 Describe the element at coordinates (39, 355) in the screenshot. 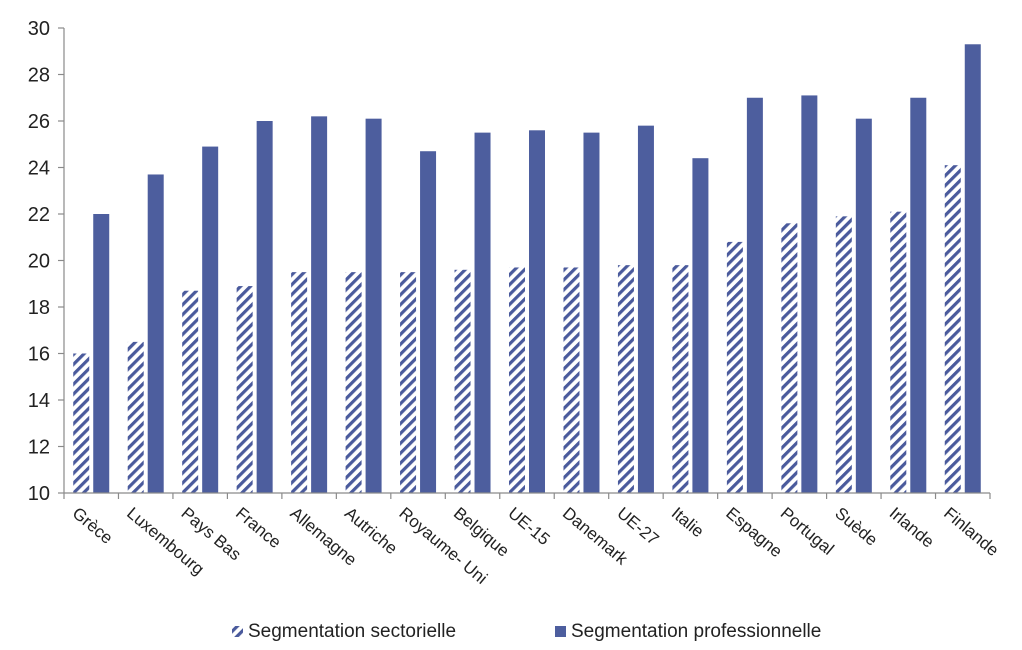

I see `y-tick-label: 16` at that location.